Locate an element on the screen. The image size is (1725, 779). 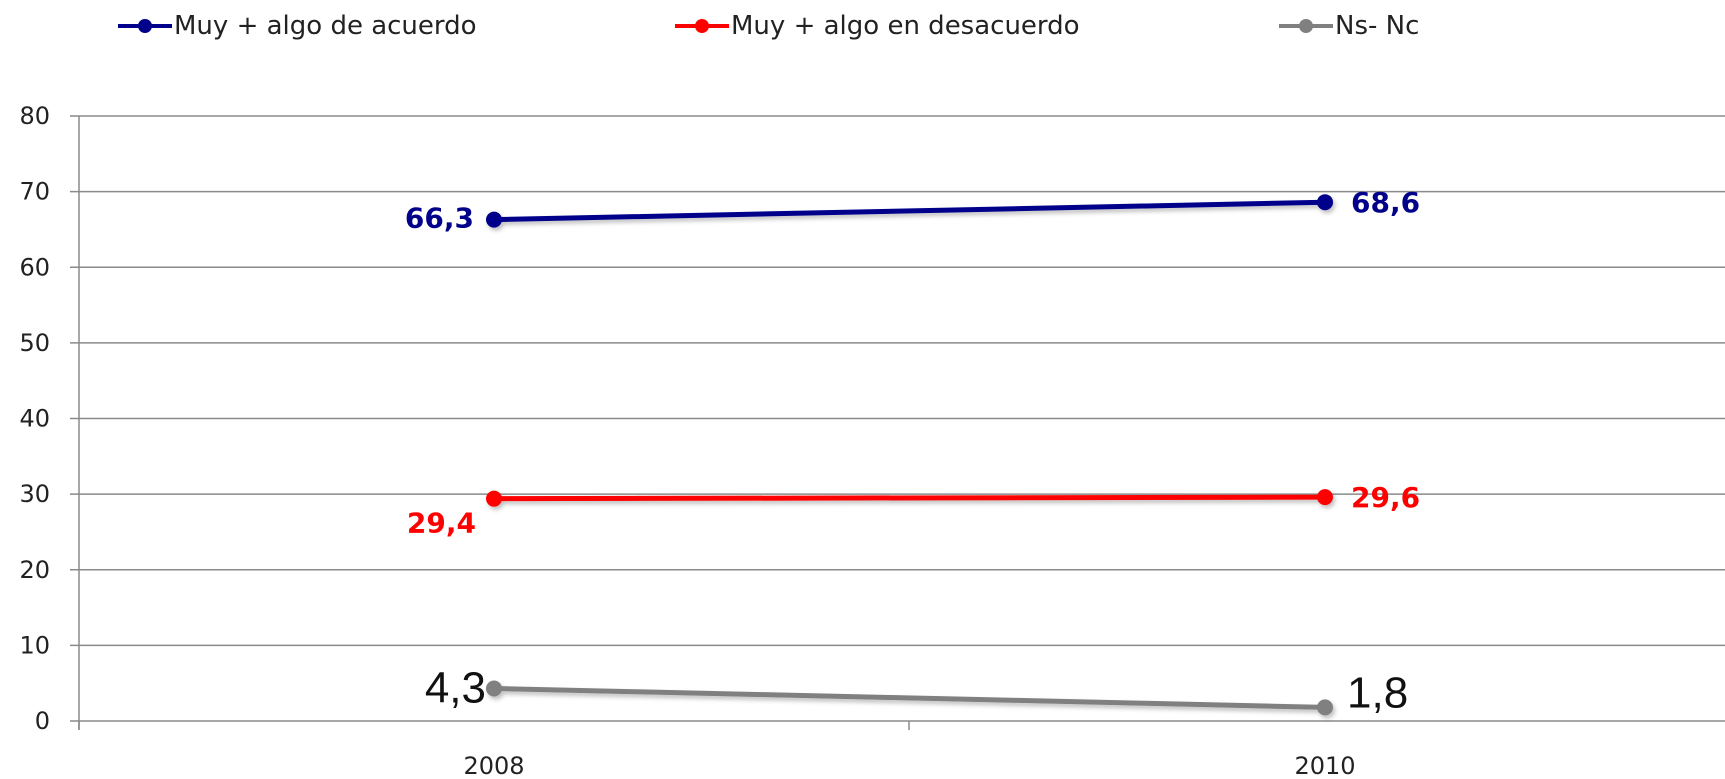
y-tick-label-70: 70 is located at coordinates (34, 192).